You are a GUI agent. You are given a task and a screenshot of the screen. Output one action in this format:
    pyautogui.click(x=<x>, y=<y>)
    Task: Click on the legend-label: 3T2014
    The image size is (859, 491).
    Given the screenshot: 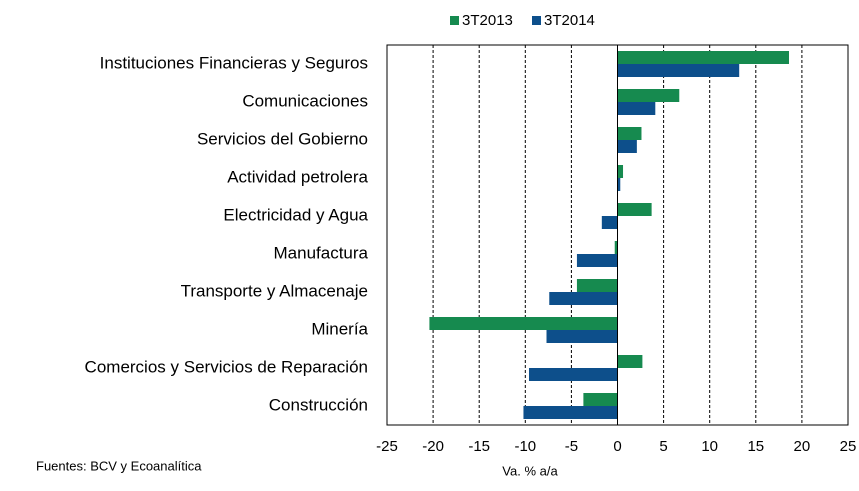 What is the action you would take?
    pyautogui.click(x=569, y=20)
    